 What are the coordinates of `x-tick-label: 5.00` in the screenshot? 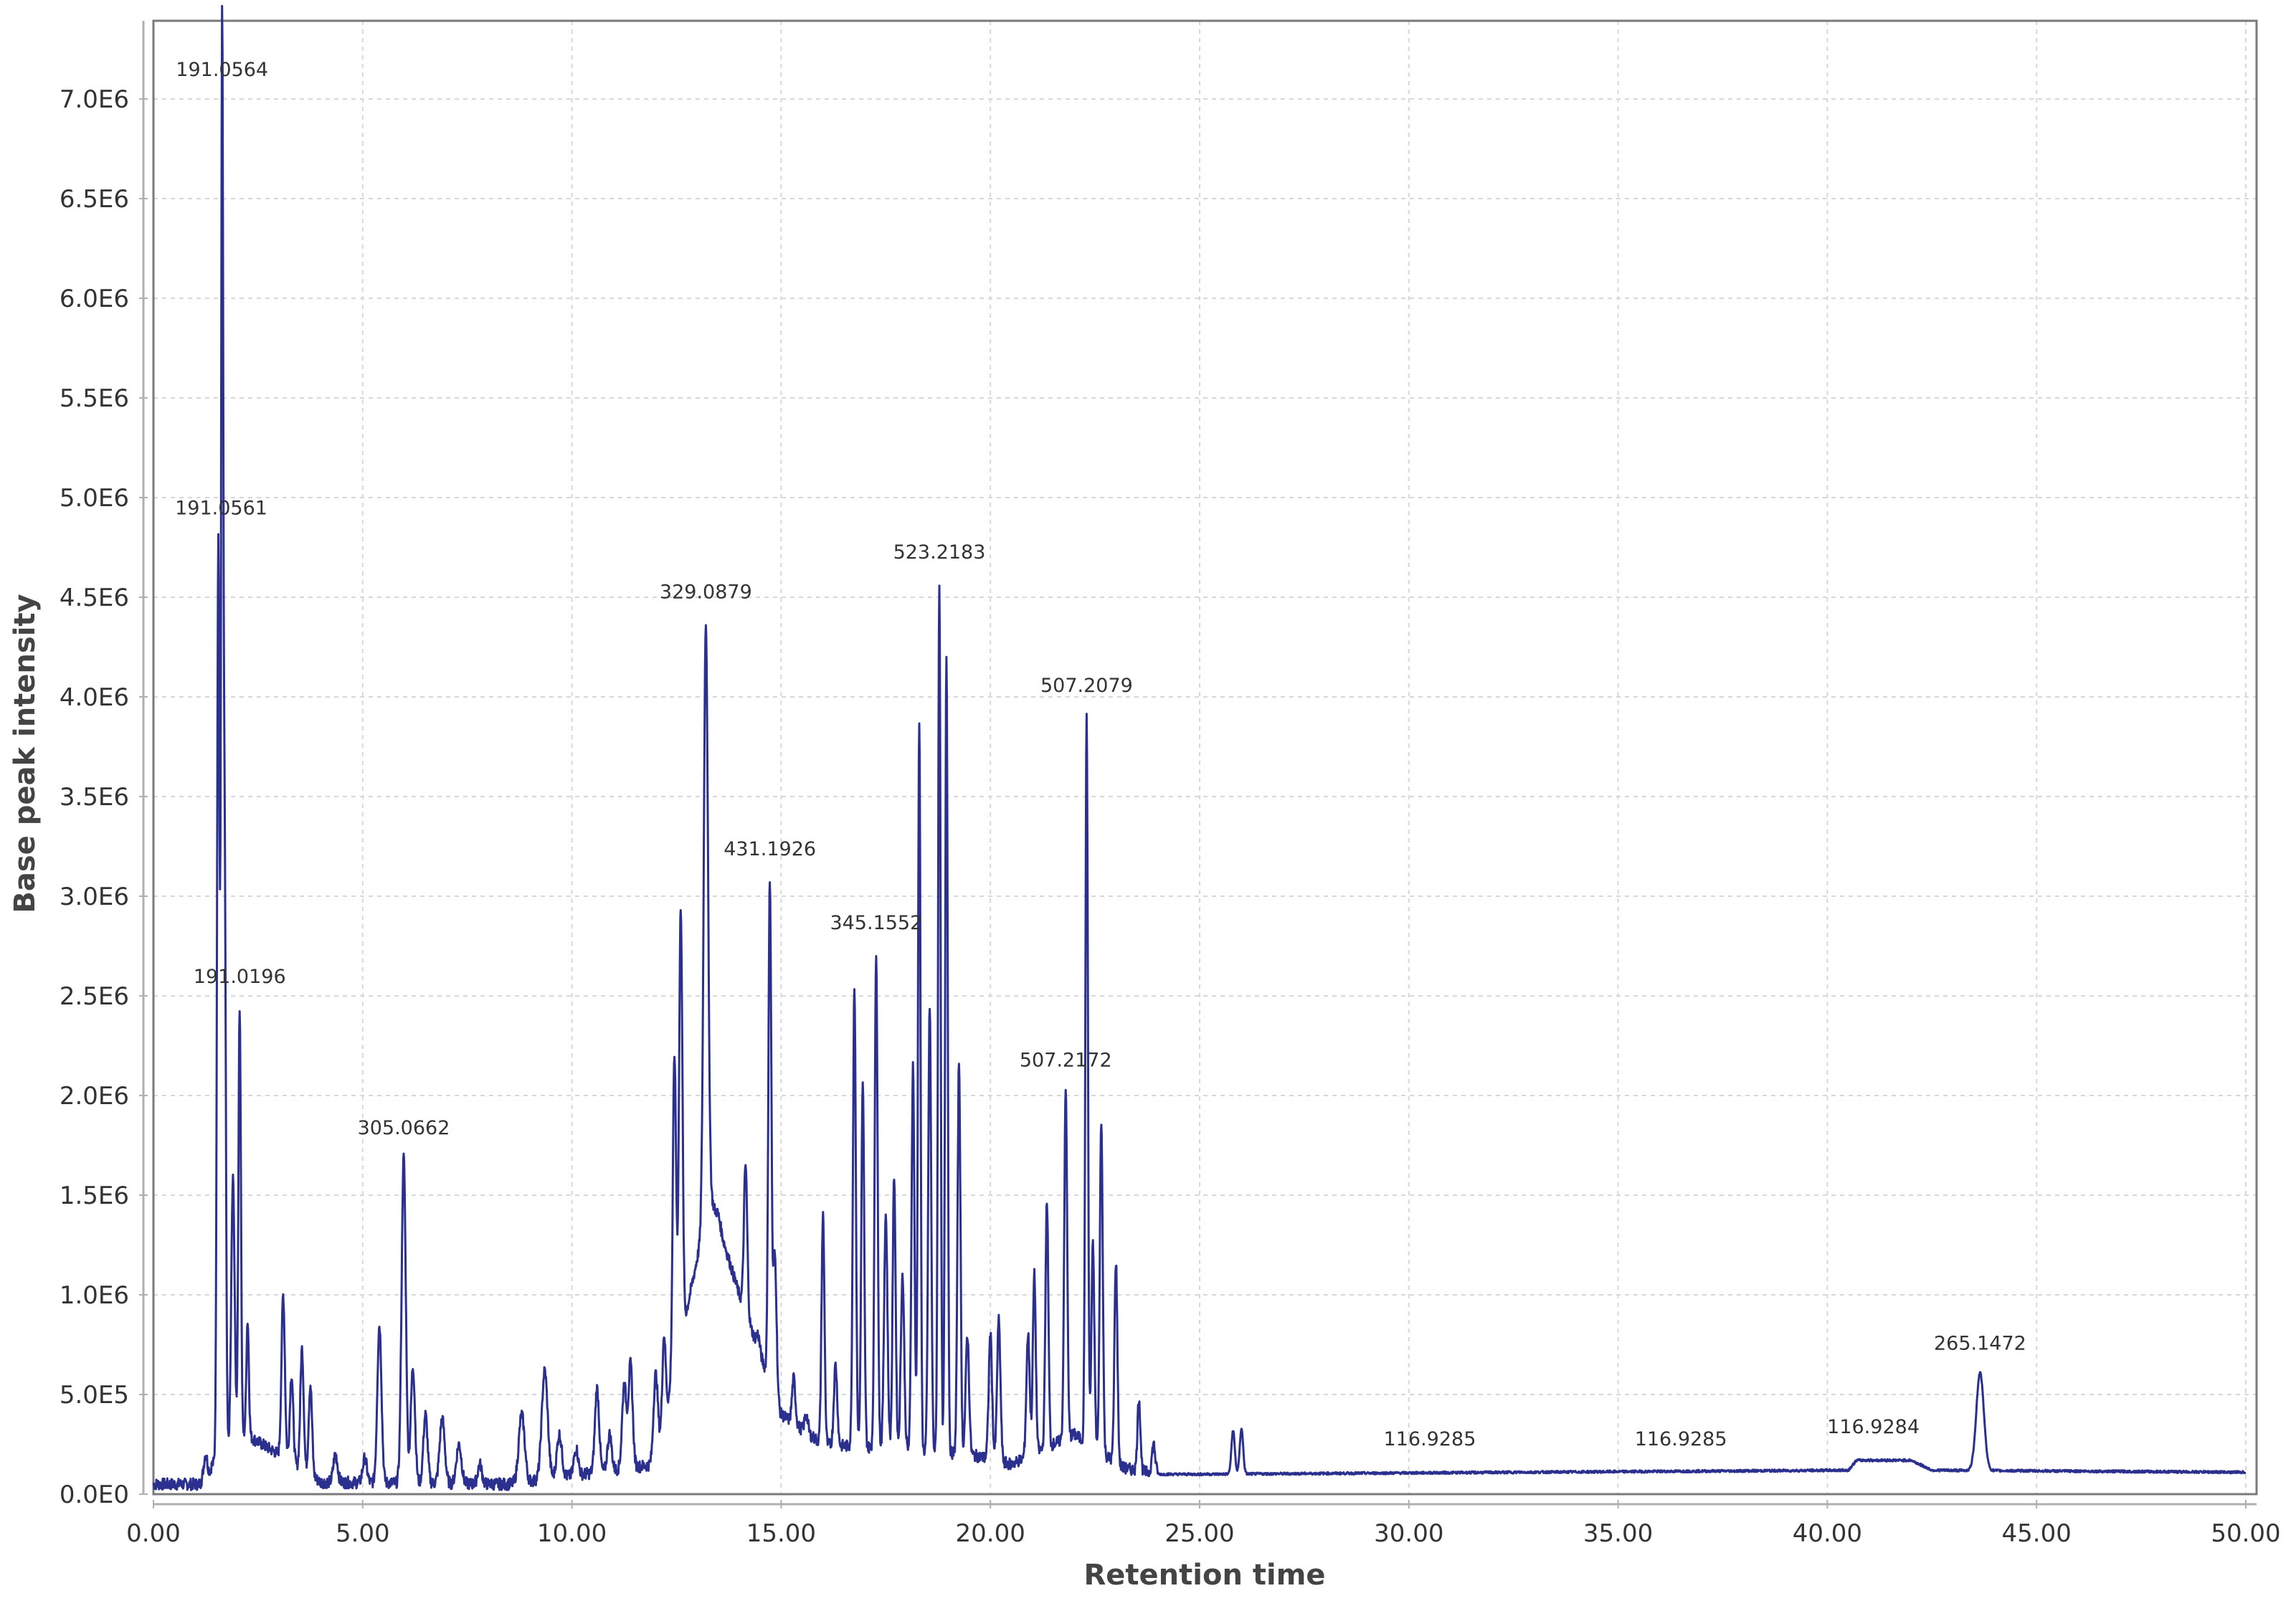 It's located at (363, 1534).